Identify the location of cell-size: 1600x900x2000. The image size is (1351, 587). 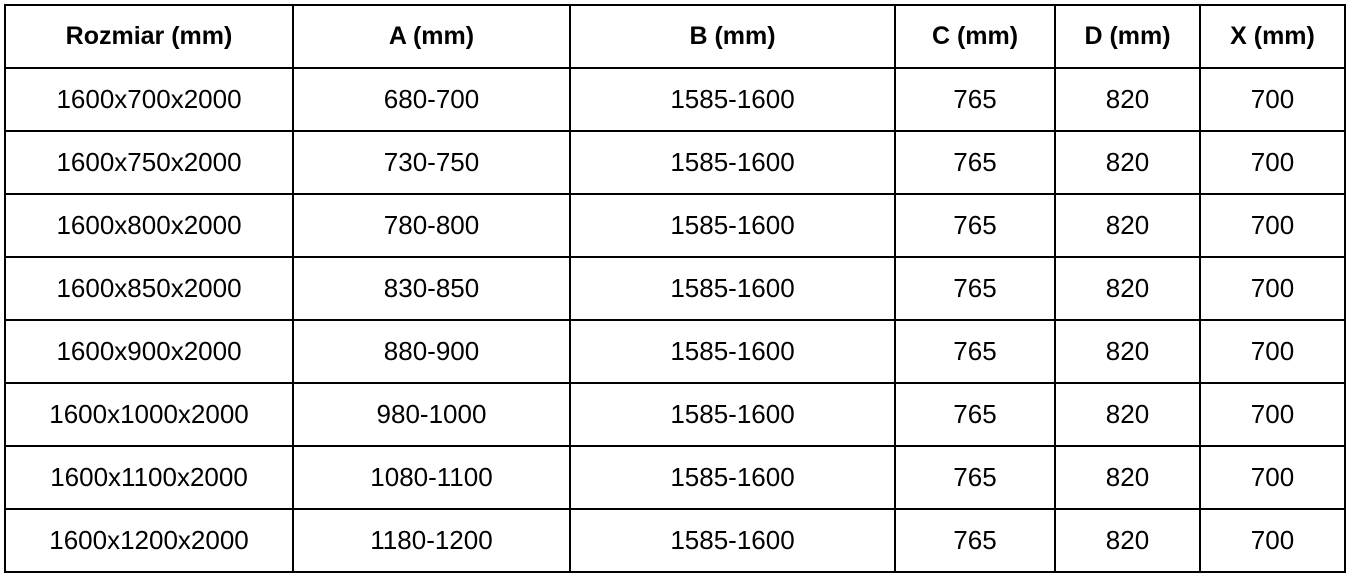
(149, 351).